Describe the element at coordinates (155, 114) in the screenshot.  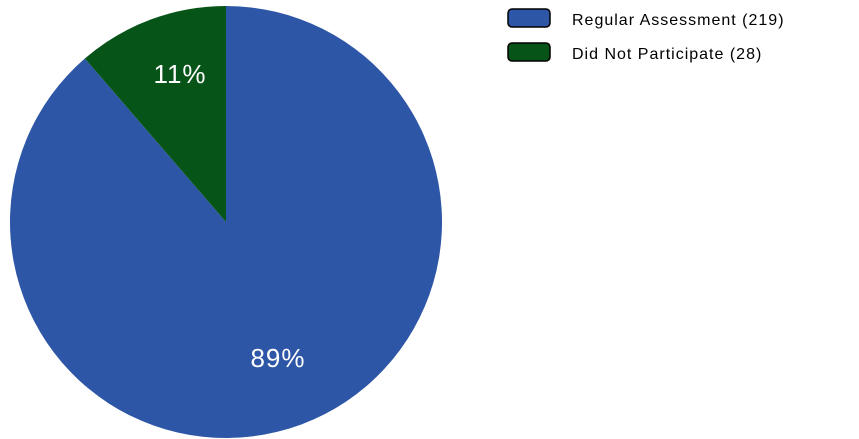
I see `pie-slice-did-not-participate` at that location.